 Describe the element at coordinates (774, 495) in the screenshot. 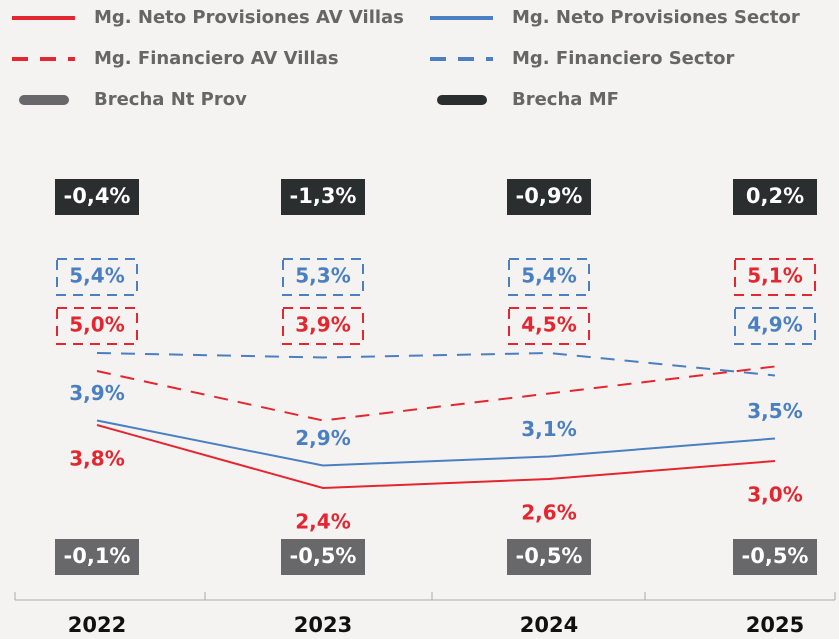

I see `value-label: 3,0%` at that location.